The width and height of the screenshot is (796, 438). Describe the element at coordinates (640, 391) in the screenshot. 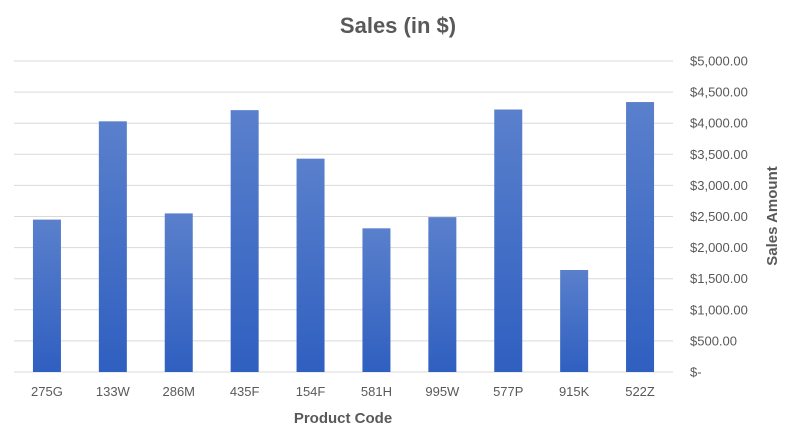

I see `x-tick-label: 522Z` at that location.